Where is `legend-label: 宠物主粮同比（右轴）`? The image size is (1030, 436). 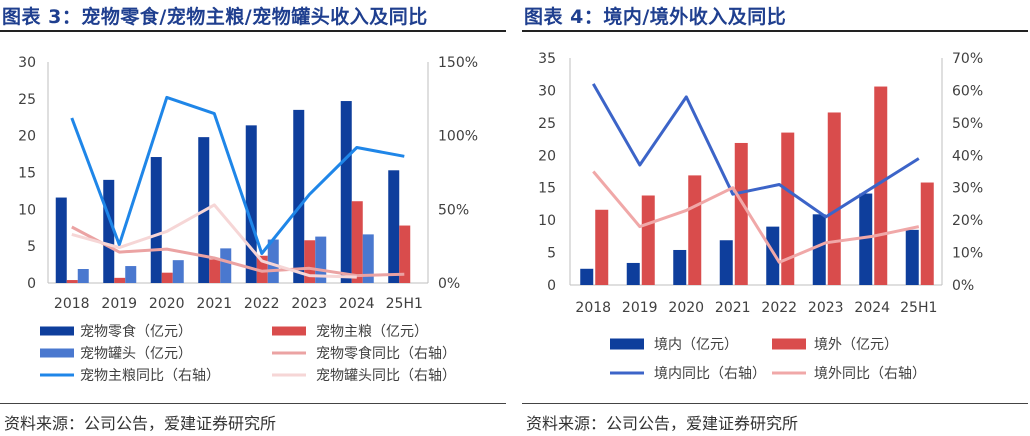 legend-label: 宠物主粮同比（右轴） is located at coordinates (150, 376).